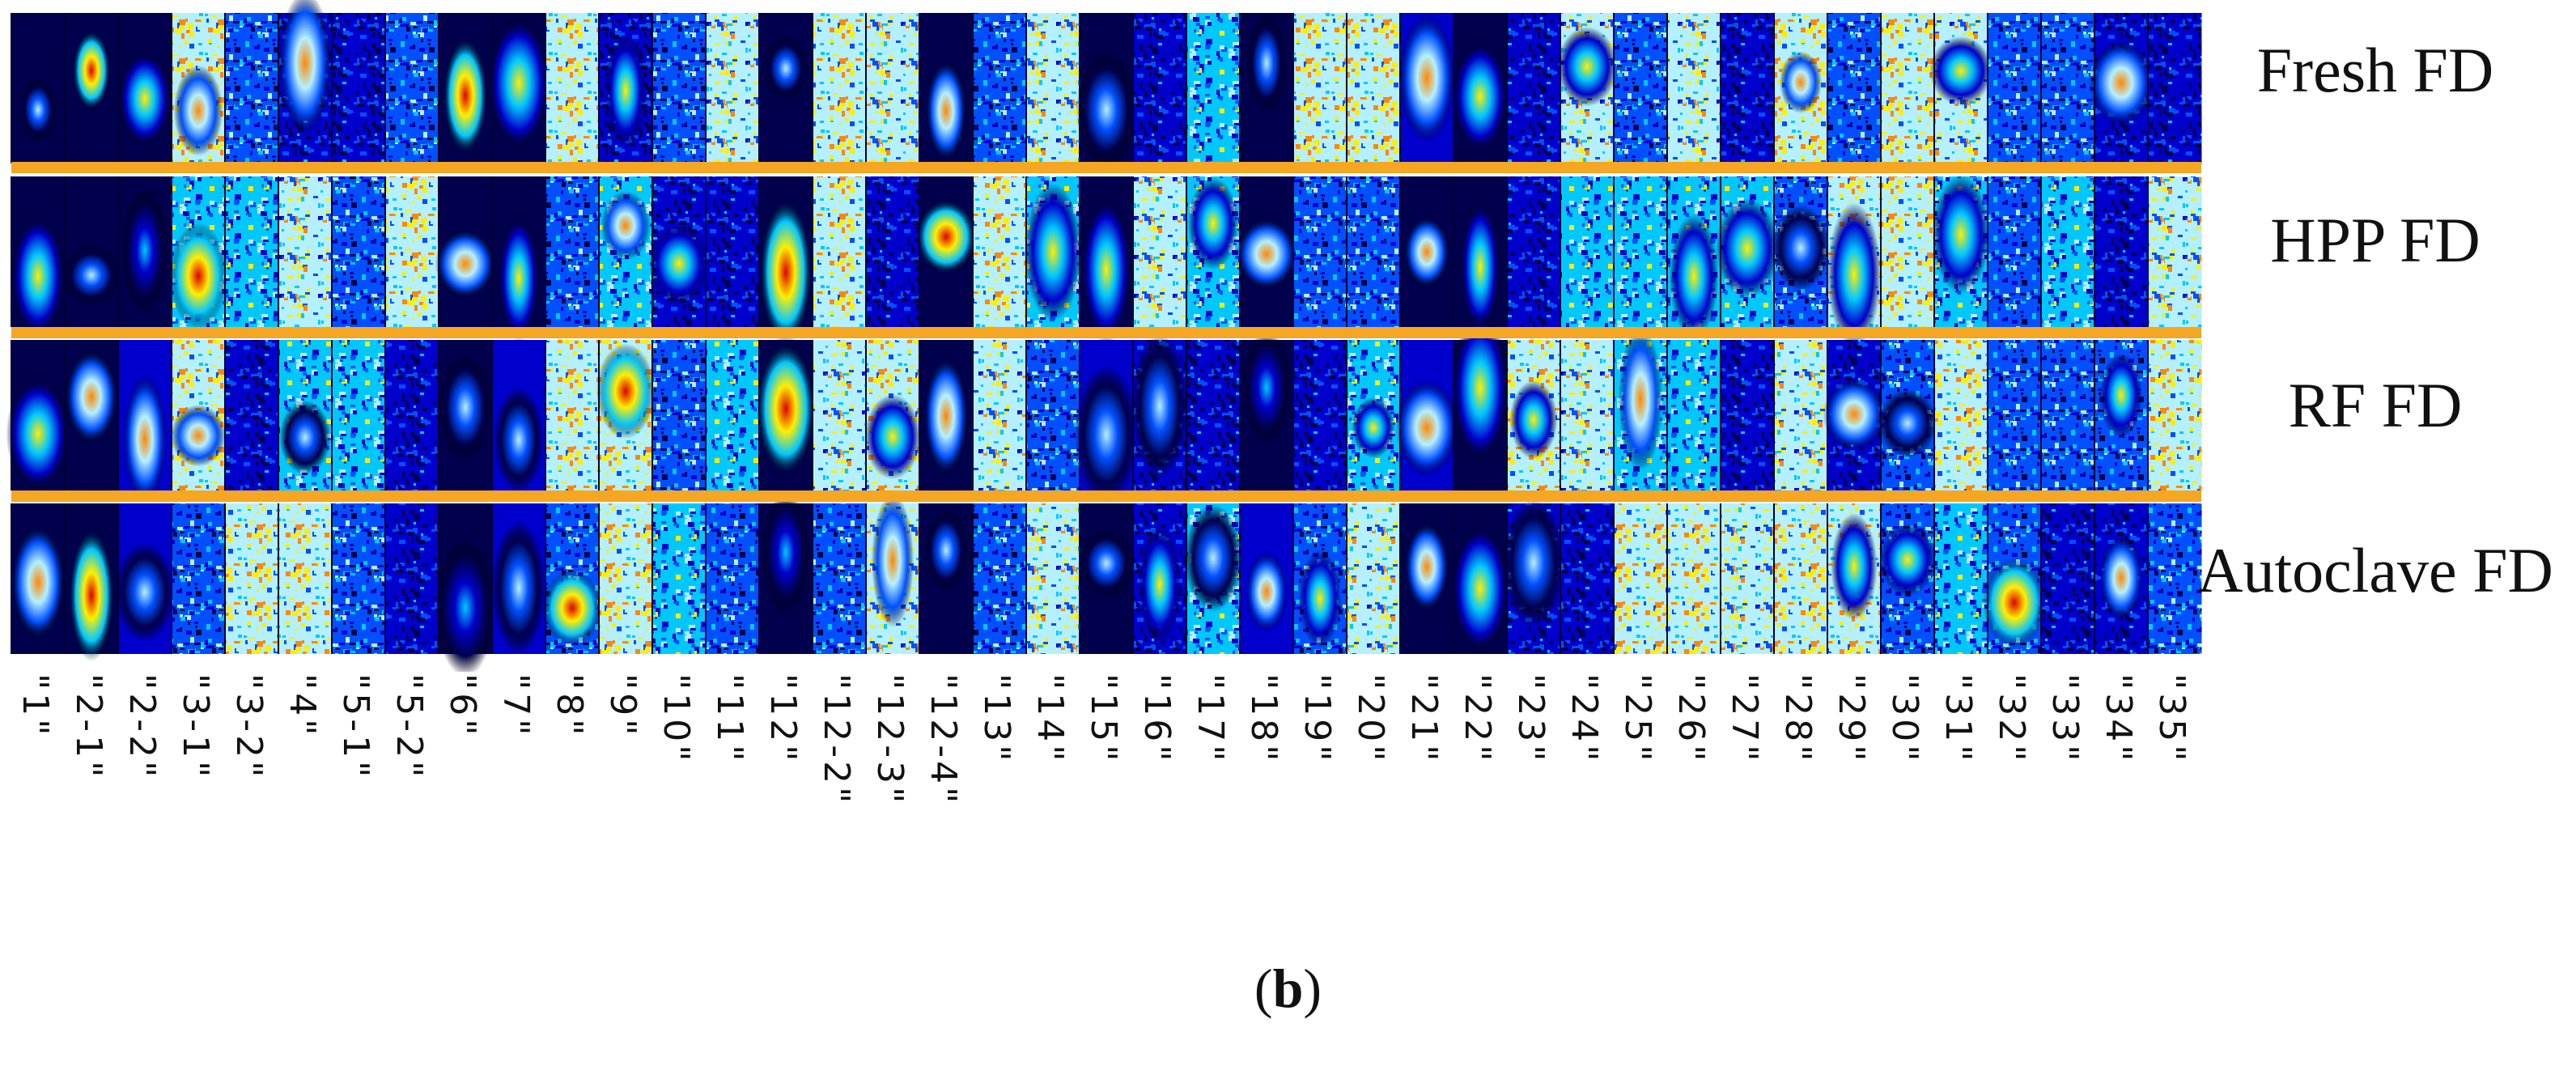  What do you see at coordinates (1317, 719) in the screenshot?
I see `column-label: "19"` at bounding box center [1317, 719].